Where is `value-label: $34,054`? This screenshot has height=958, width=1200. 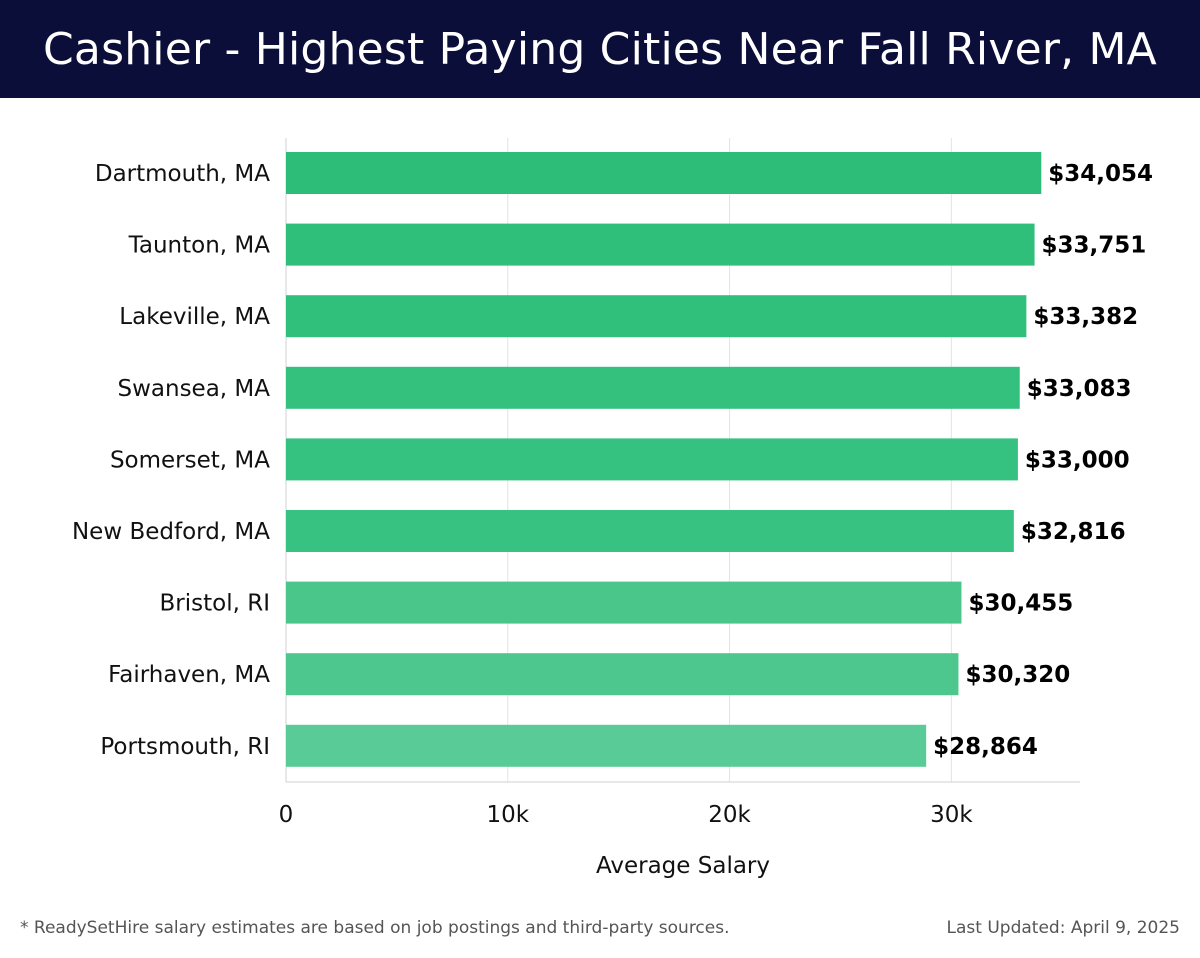
value-label: $34,054 is located at coordinates (1100, 174).